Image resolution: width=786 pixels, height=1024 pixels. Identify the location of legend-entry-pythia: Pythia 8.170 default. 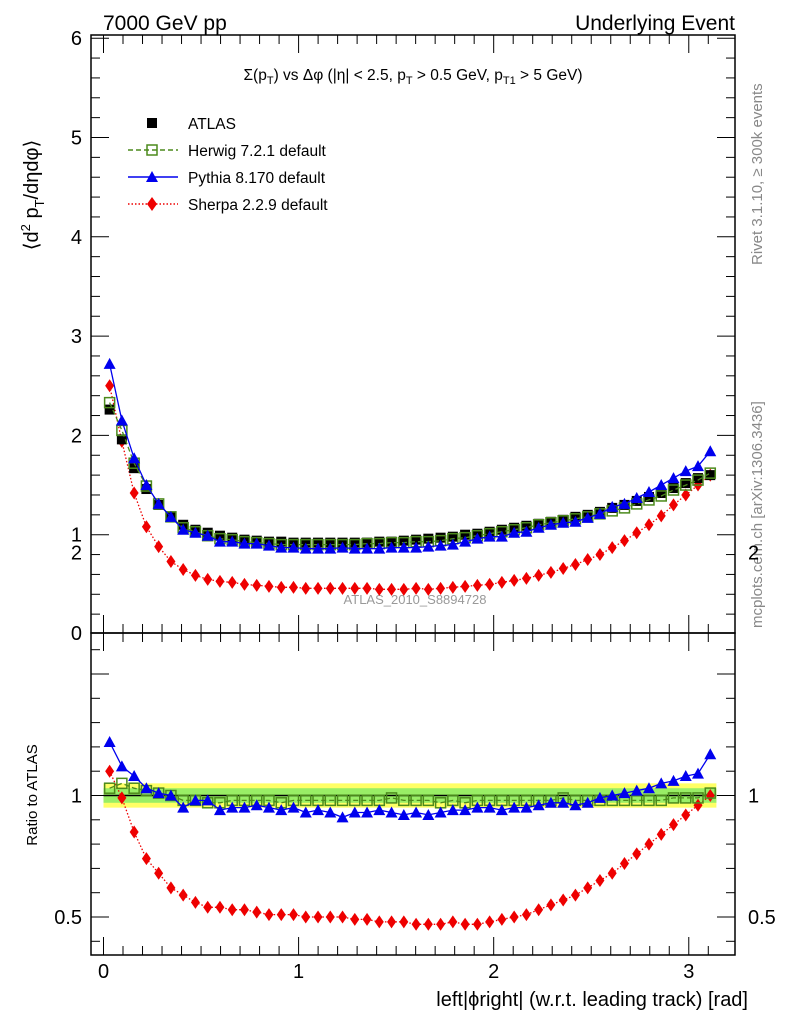
(227, 178).